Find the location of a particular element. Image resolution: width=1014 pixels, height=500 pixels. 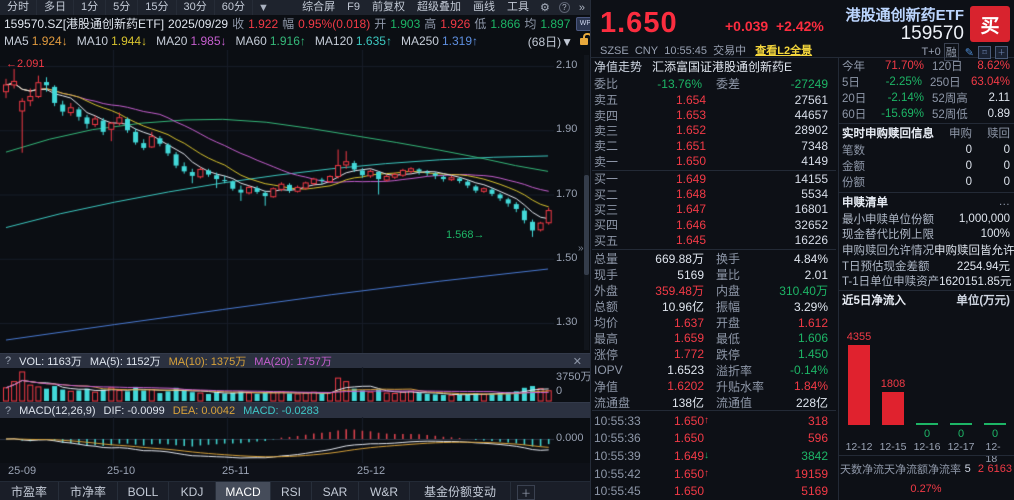

indicator-tab-RSI: RSI is located at coordinates (291, 491).